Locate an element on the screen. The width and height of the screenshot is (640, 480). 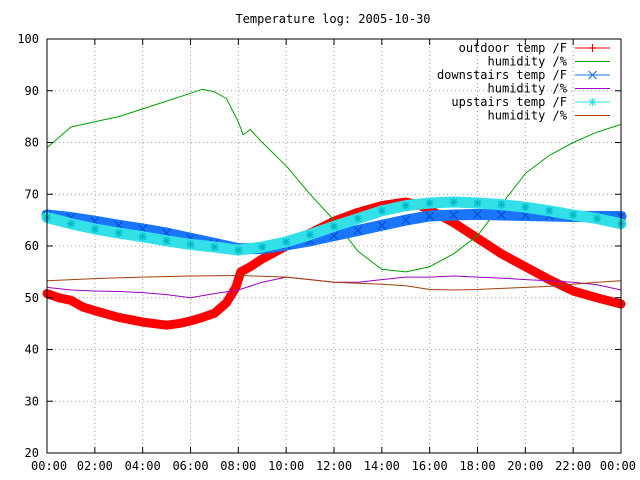
legend-label: downstairs temp /F is located at coordinates (502, 75).